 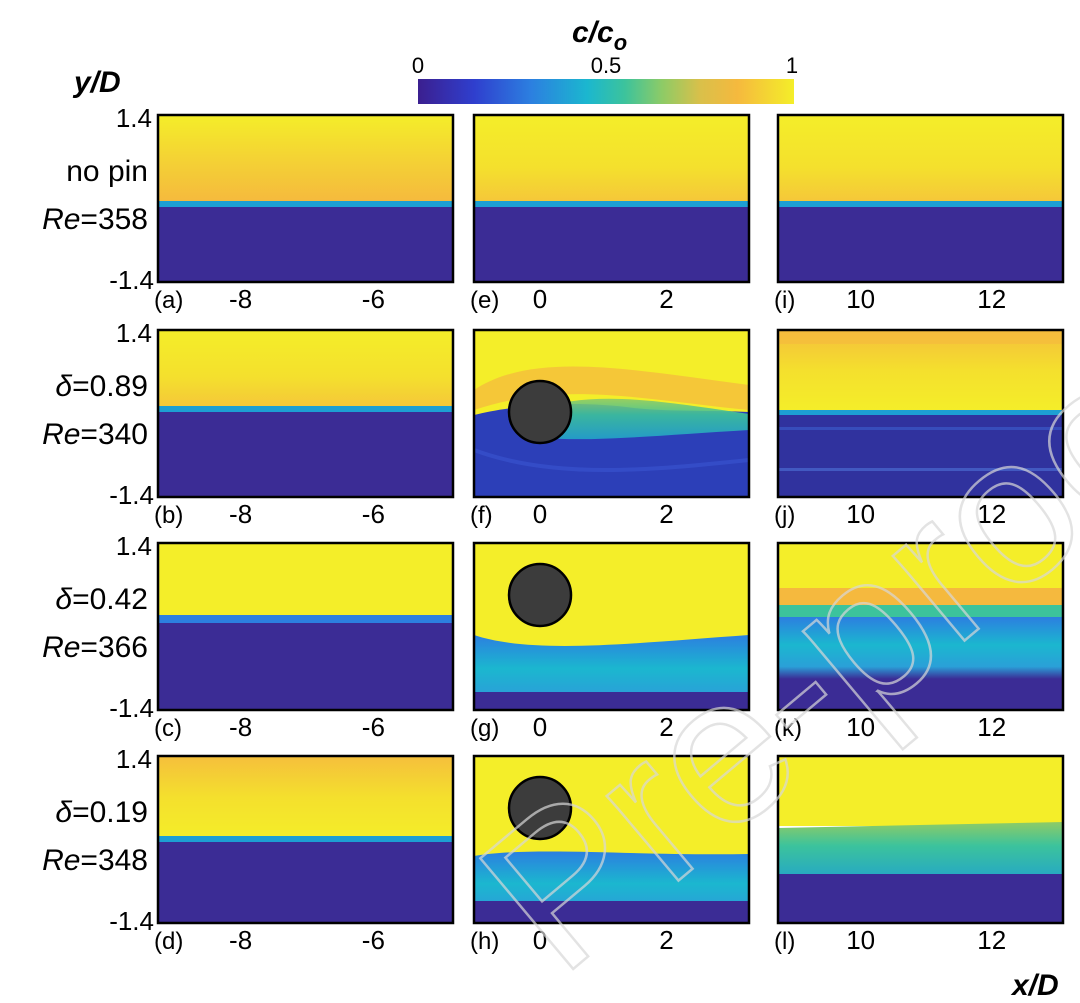 I want to click on case-label-line1: δ=0.89, so click(x=101, y=386).